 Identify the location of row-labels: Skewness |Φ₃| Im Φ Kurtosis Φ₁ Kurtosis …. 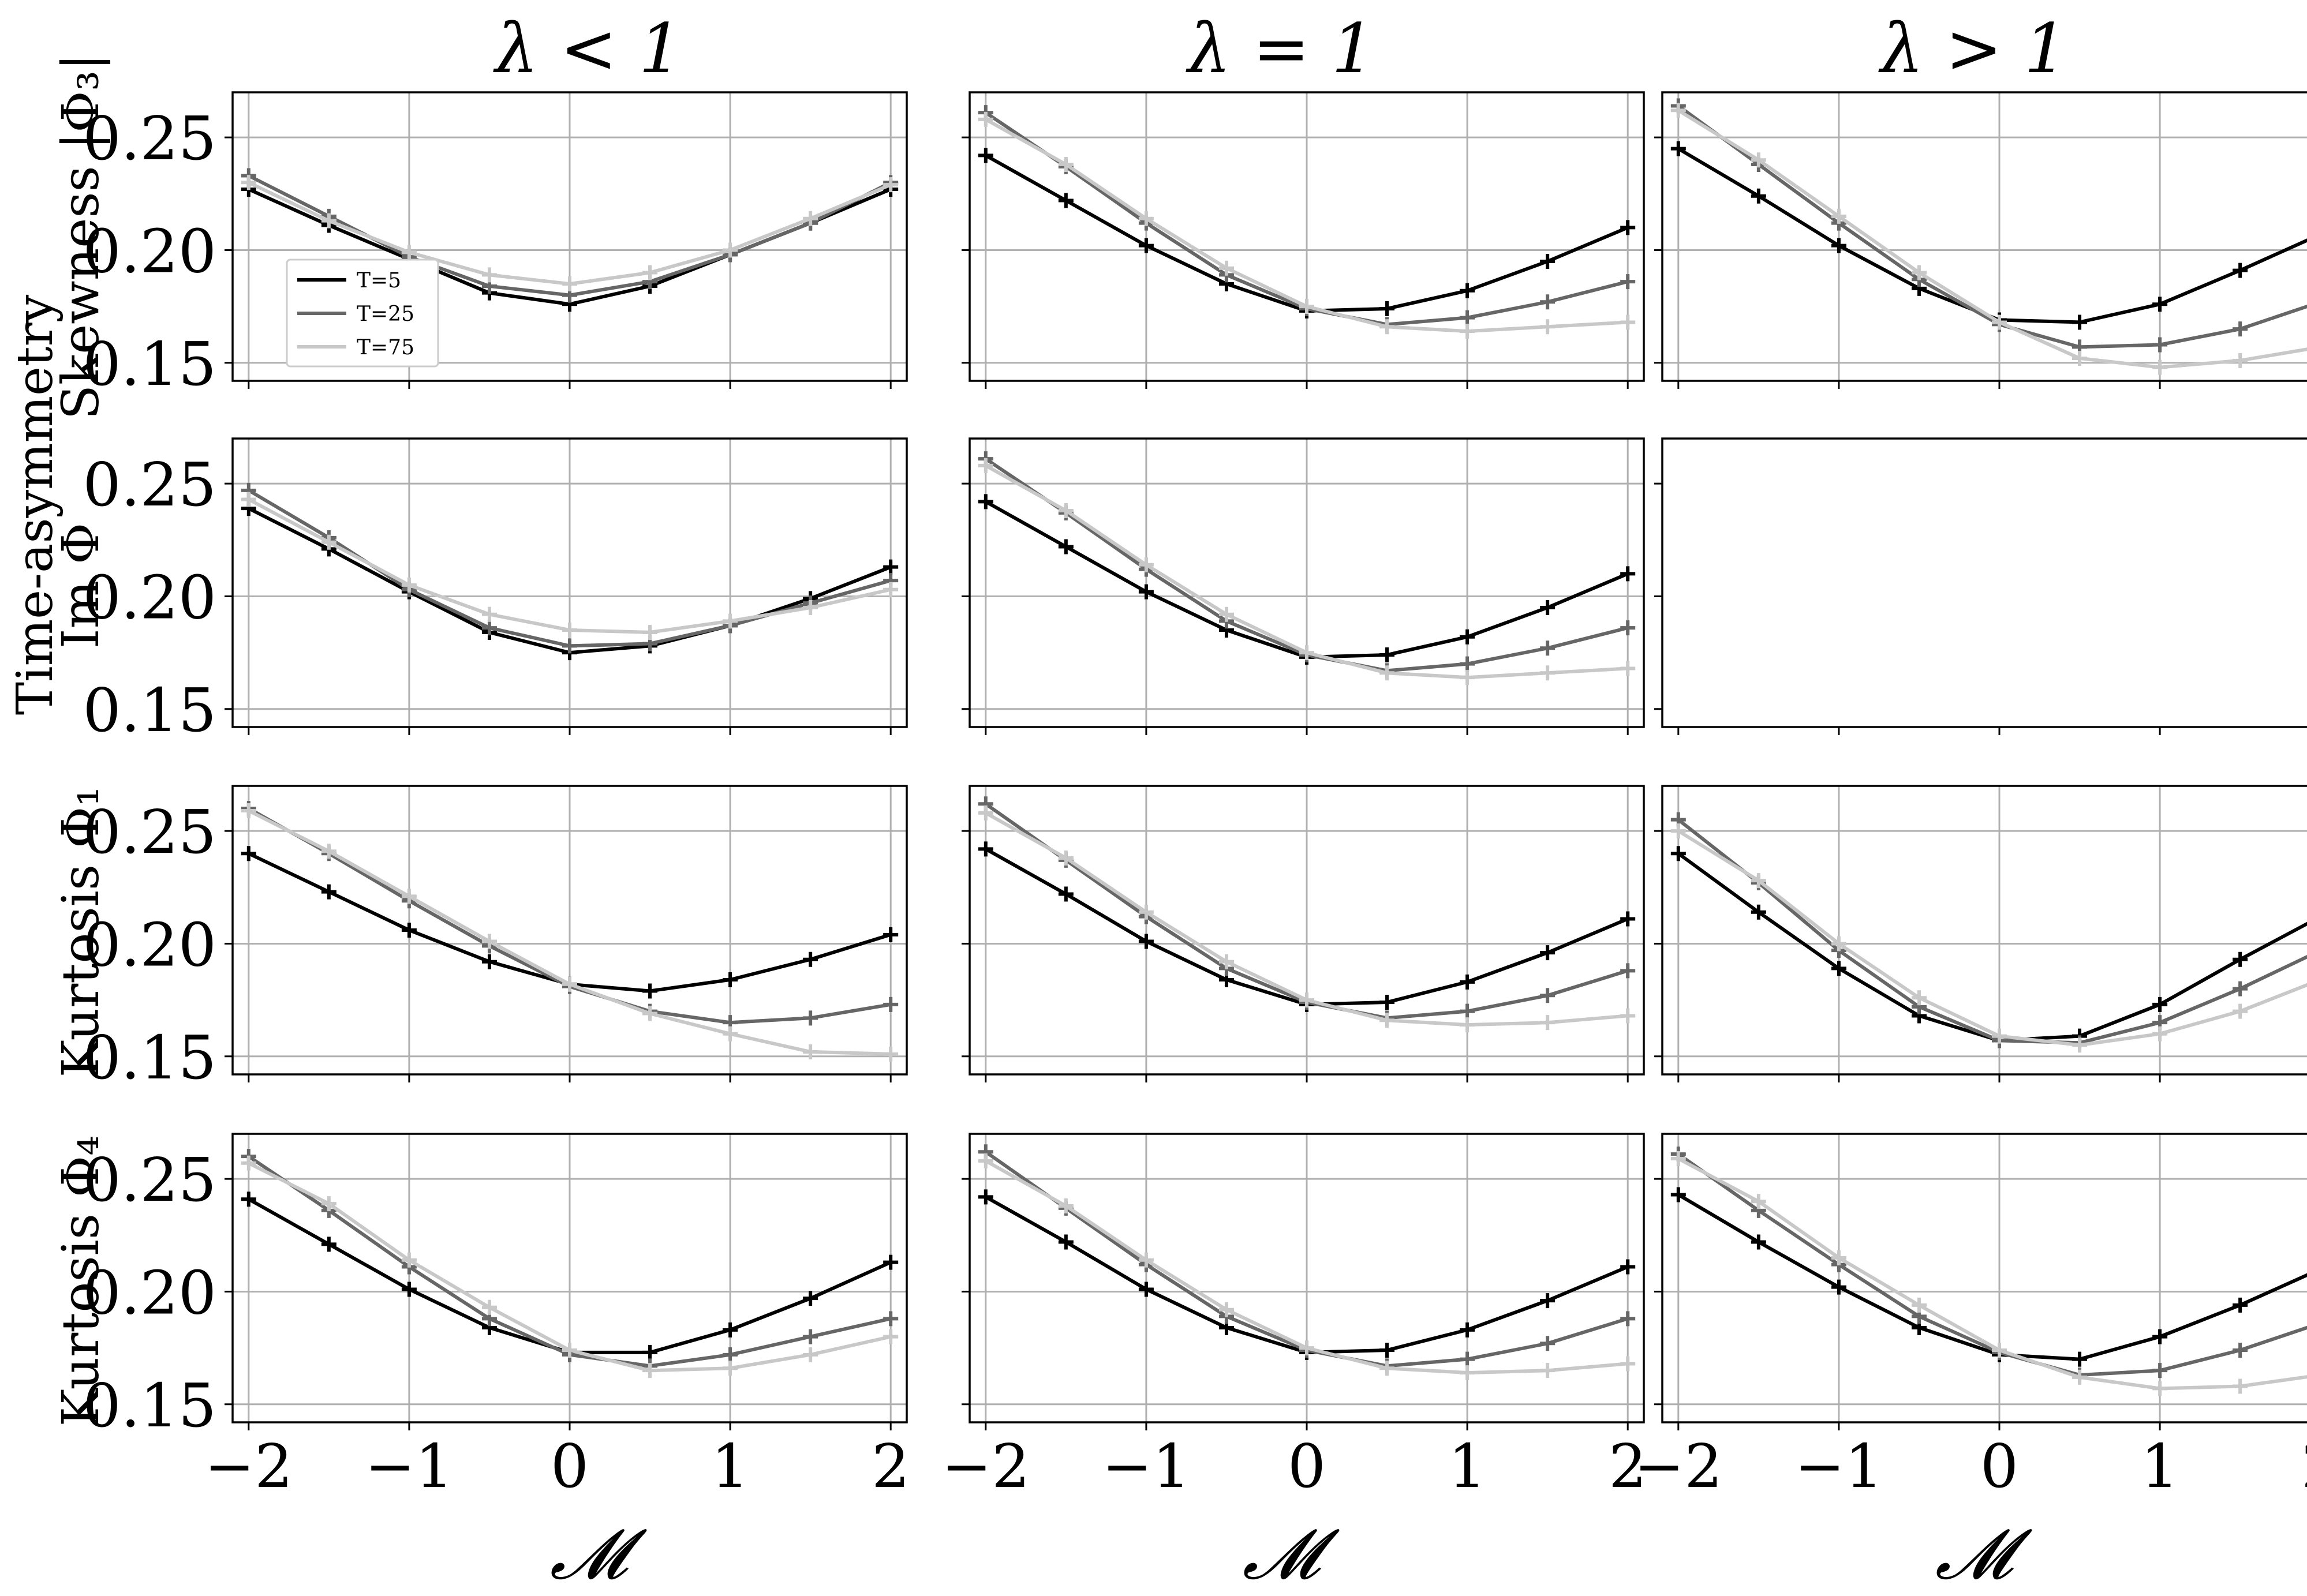
(80, 740).